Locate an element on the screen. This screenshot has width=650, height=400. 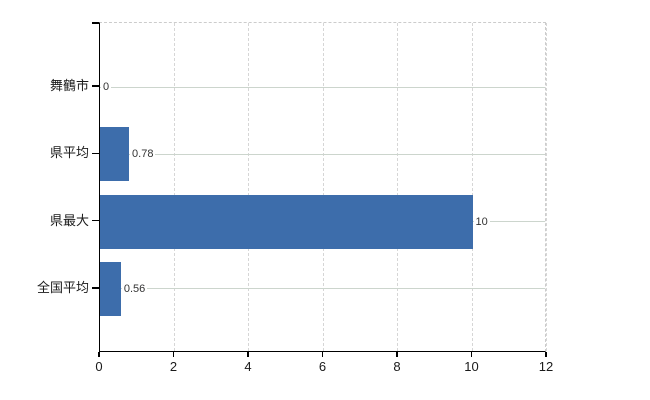
x-tick-label: 2 is located at coordinates (173, 366).